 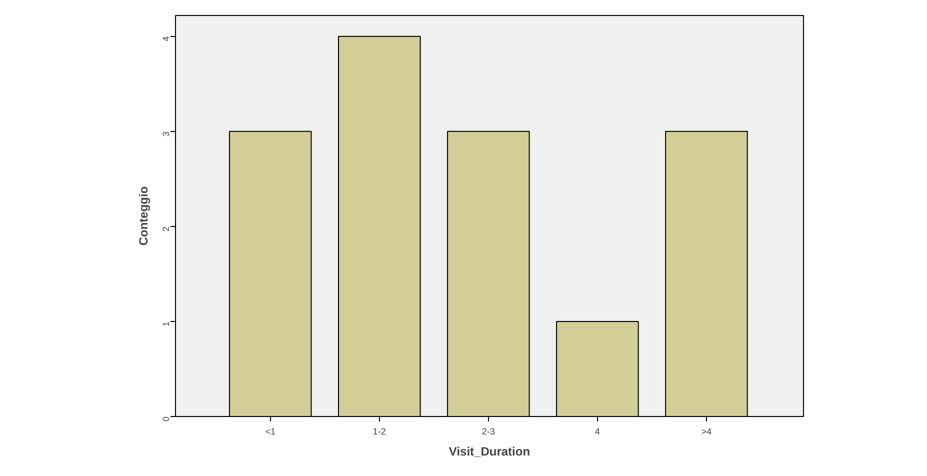 I want to click on x-tick-label: 2-3, so click(x=488, y=431).